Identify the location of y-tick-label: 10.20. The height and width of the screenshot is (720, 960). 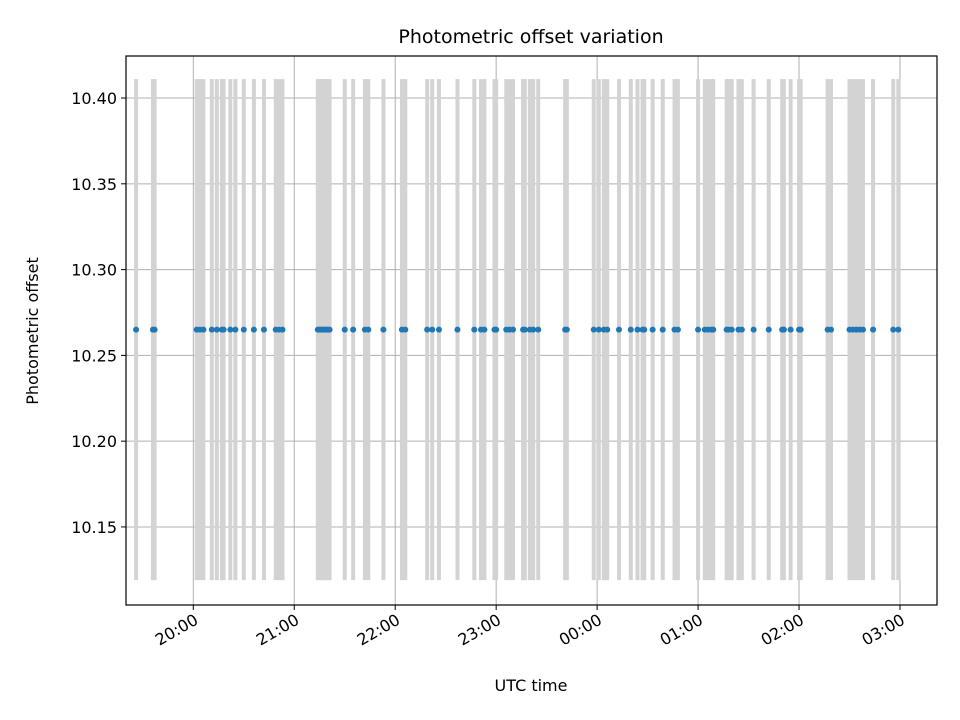
(94, 441).